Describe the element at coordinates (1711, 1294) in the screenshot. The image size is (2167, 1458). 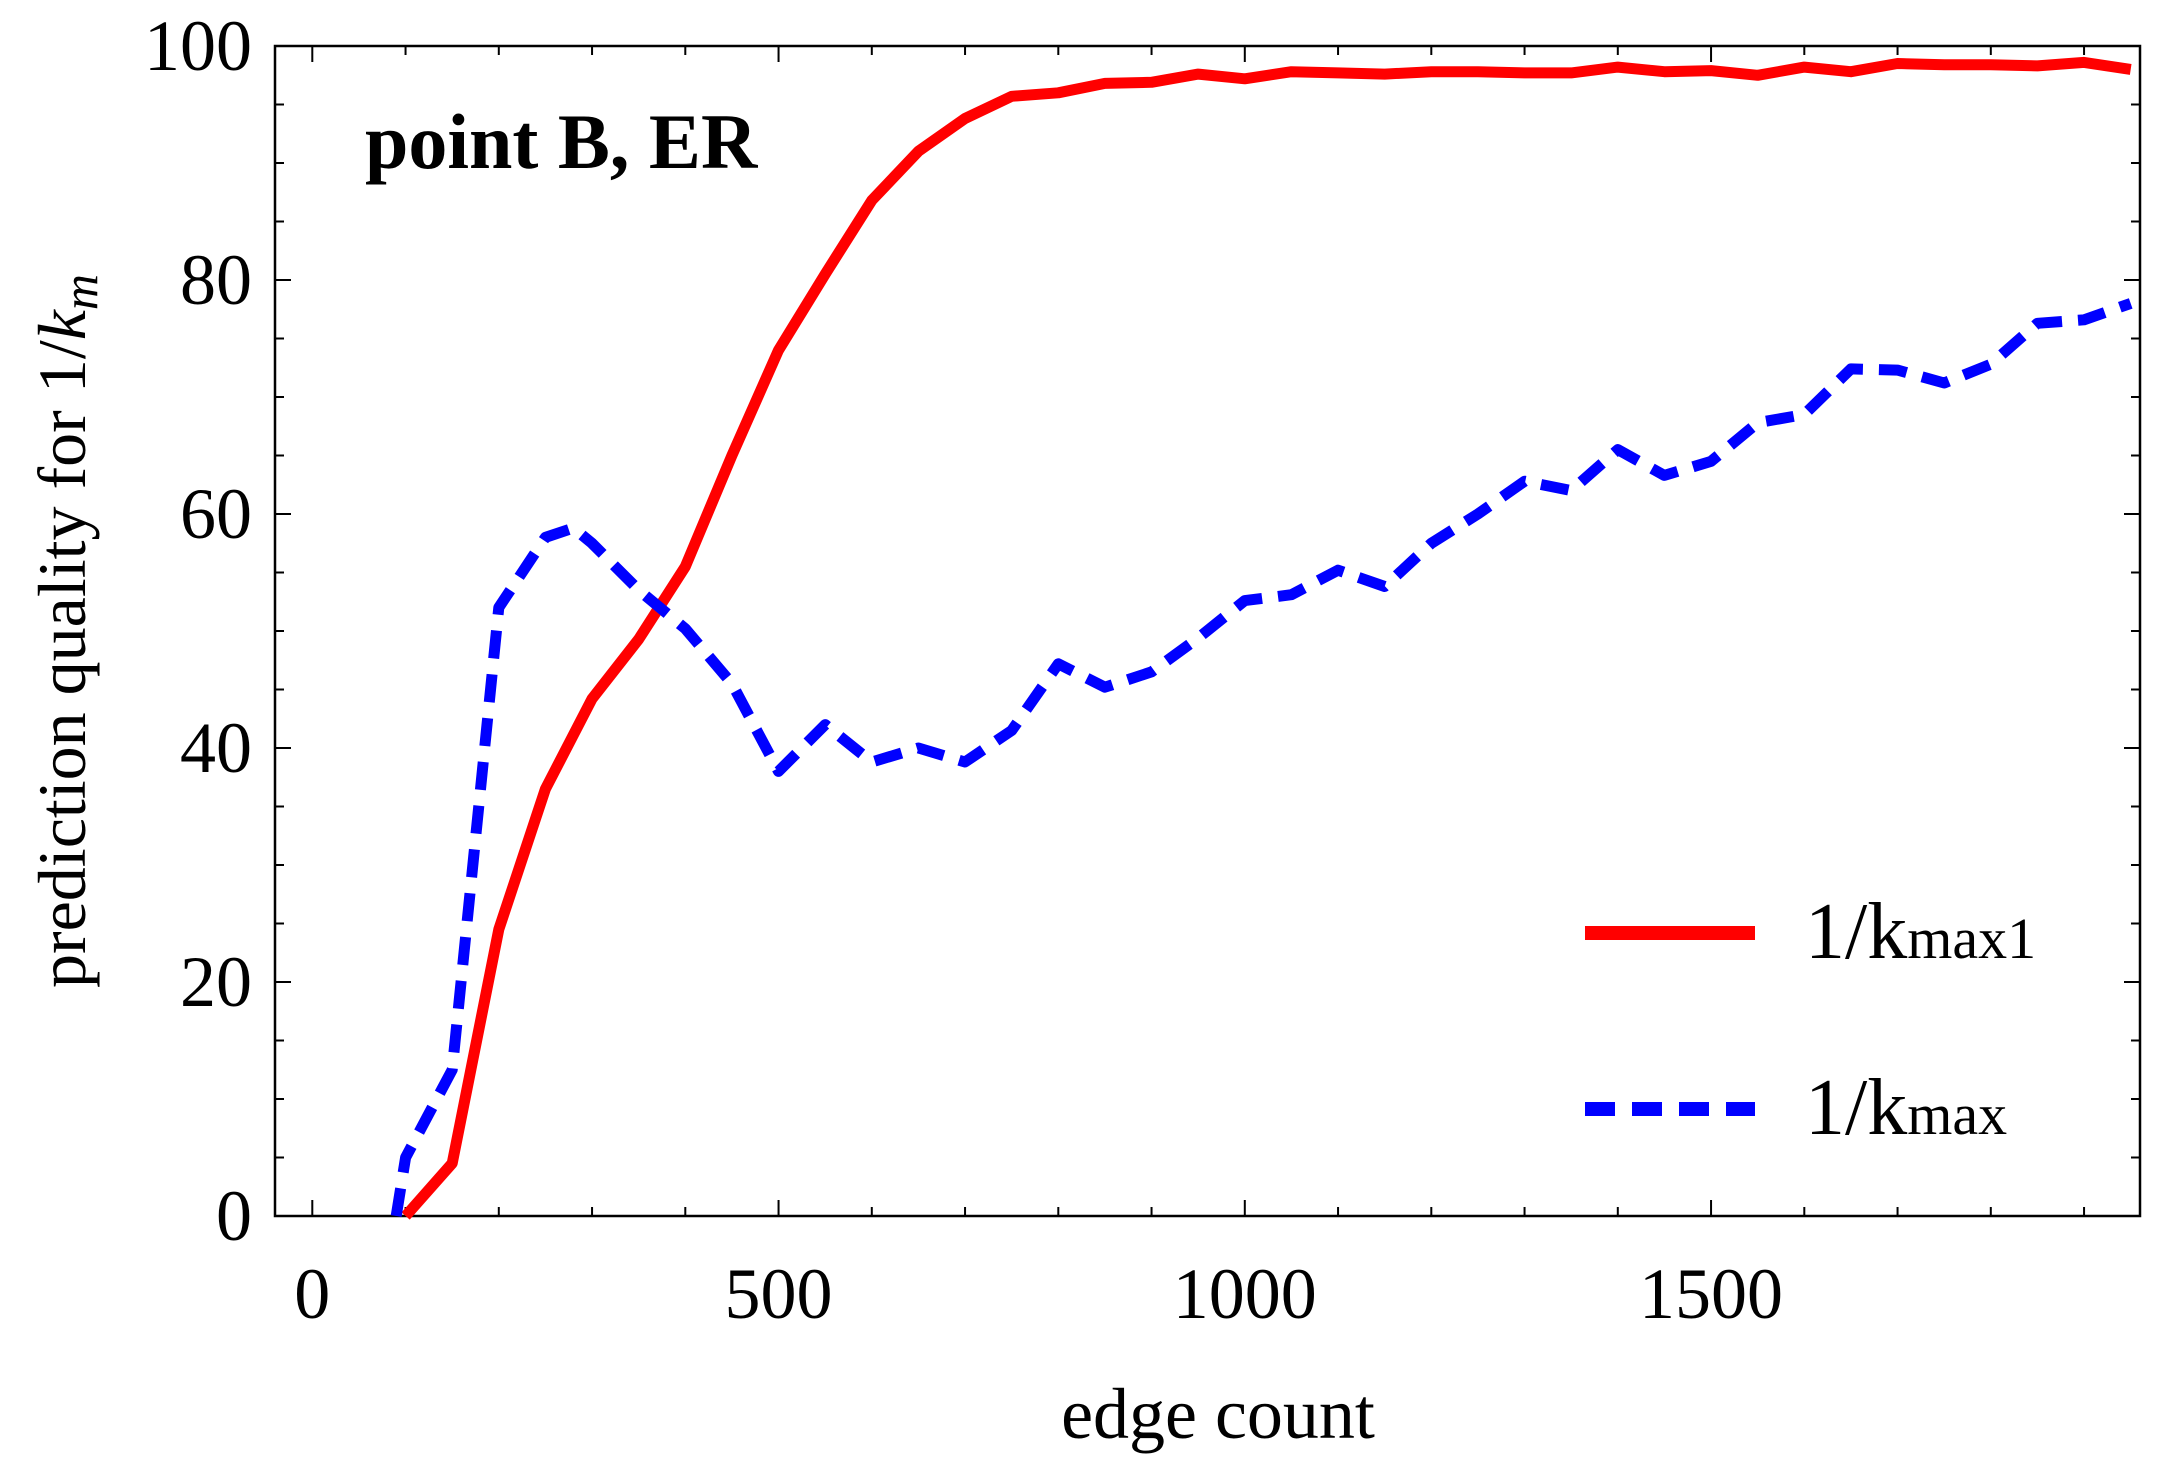
I see `x-tick-label: 1500` at that location.